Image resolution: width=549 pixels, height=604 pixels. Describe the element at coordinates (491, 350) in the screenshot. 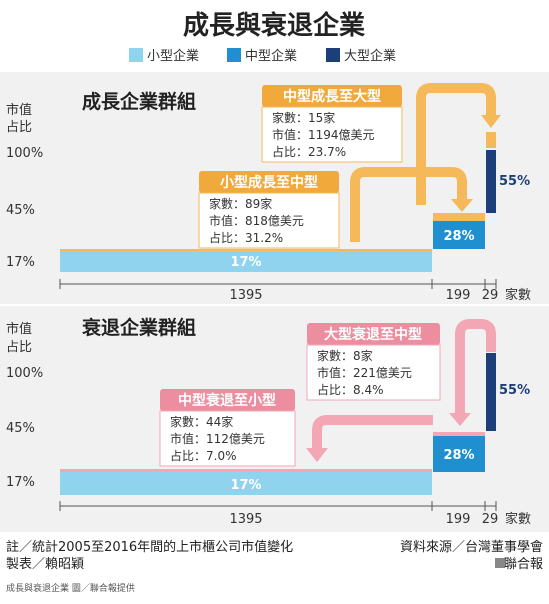

I see `decline-bar-large-top-strip` at that location.